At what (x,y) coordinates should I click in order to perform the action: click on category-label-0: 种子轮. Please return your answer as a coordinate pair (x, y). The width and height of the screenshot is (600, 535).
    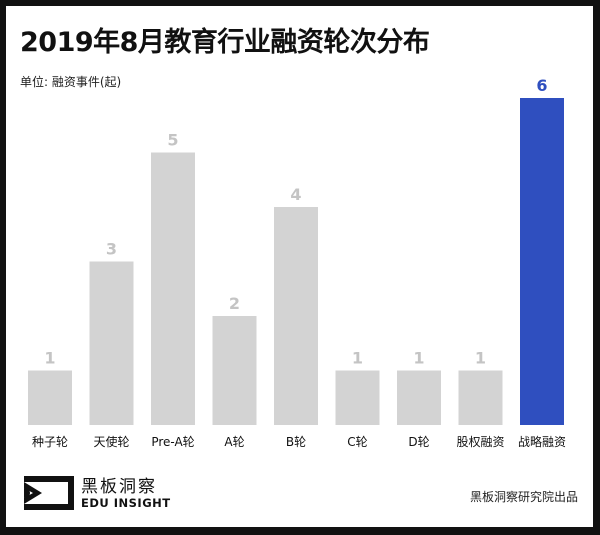
    Looking at the image, I should click on (50, 442).